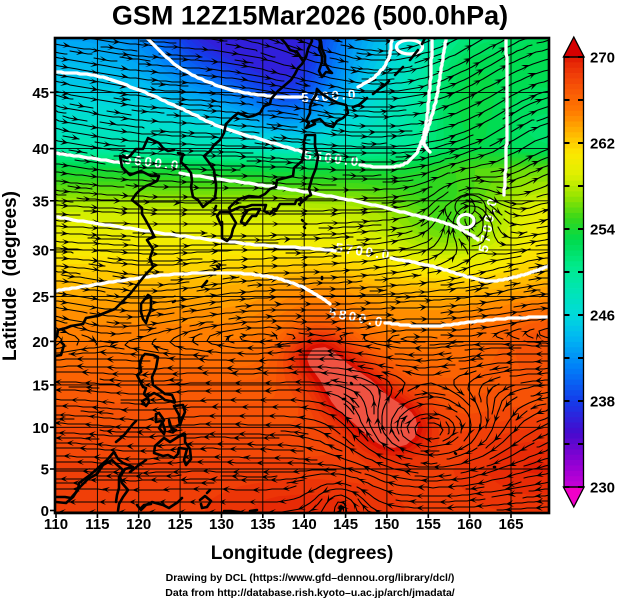 The image size is (619, 610). I want to click on svg-text: 135, so click(262, 524).